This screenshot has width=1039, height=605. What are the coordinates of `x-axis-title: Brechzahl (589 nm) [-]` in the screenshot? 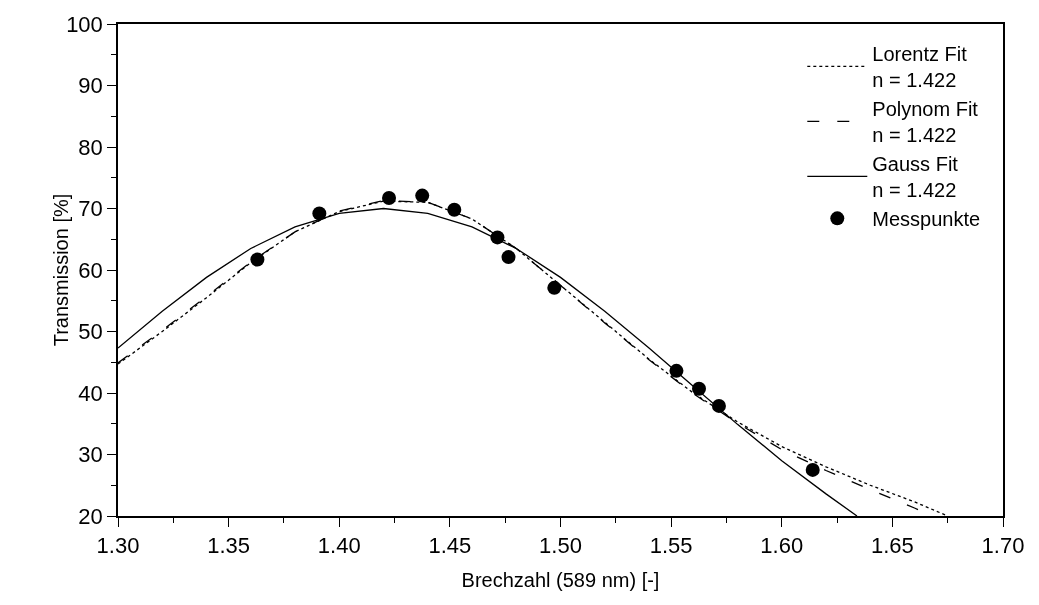 It's located at (560, 579).